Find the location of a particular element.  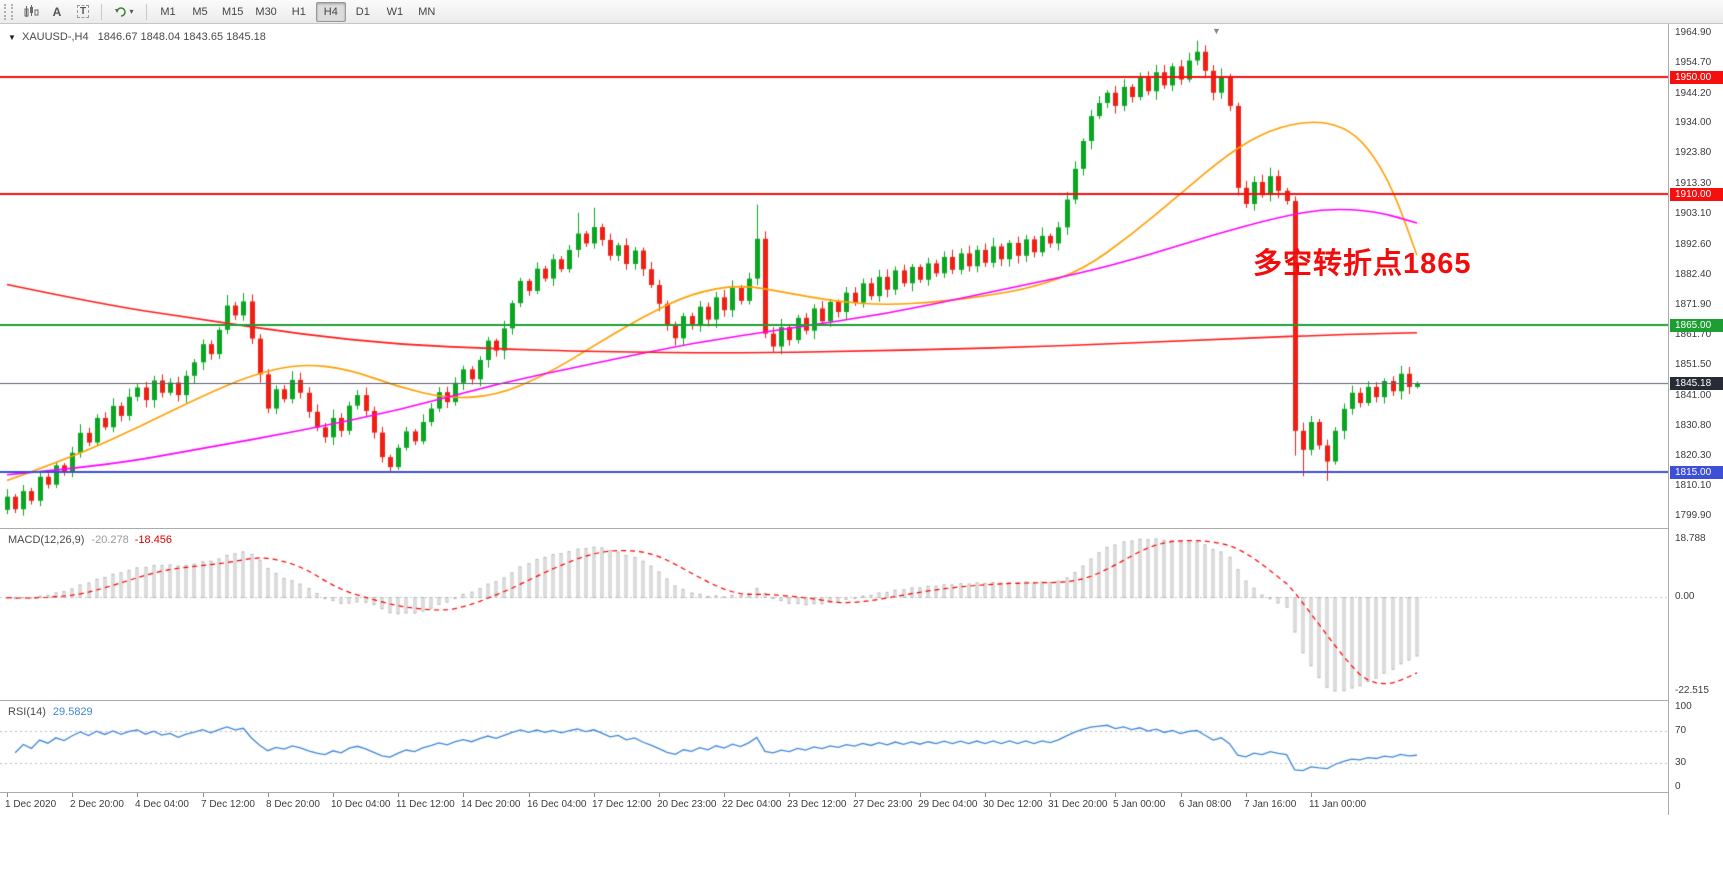

candles-chart-icon-svg is located at coordinates (31, 11).